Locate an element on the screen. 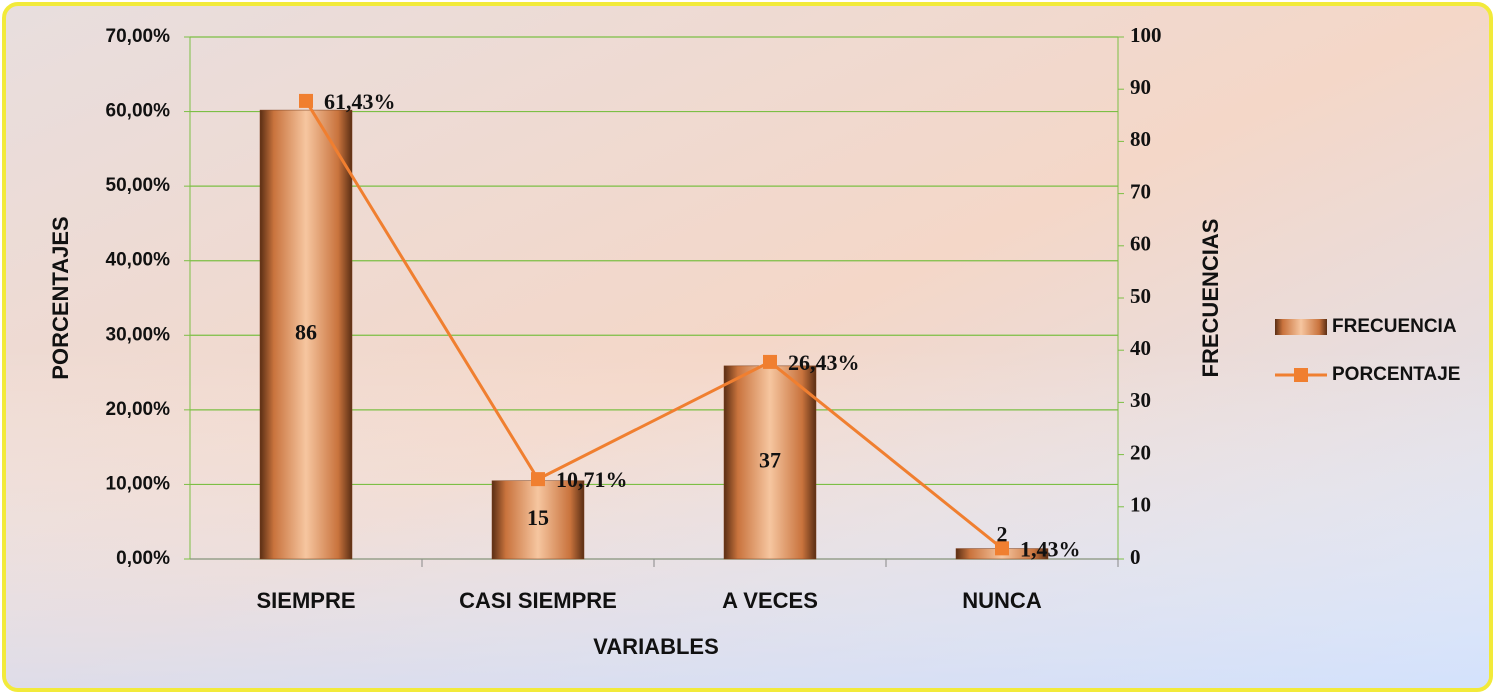 The image size is (1495, 699). legend-swatch-marker is located at coordinates (1301, 375).